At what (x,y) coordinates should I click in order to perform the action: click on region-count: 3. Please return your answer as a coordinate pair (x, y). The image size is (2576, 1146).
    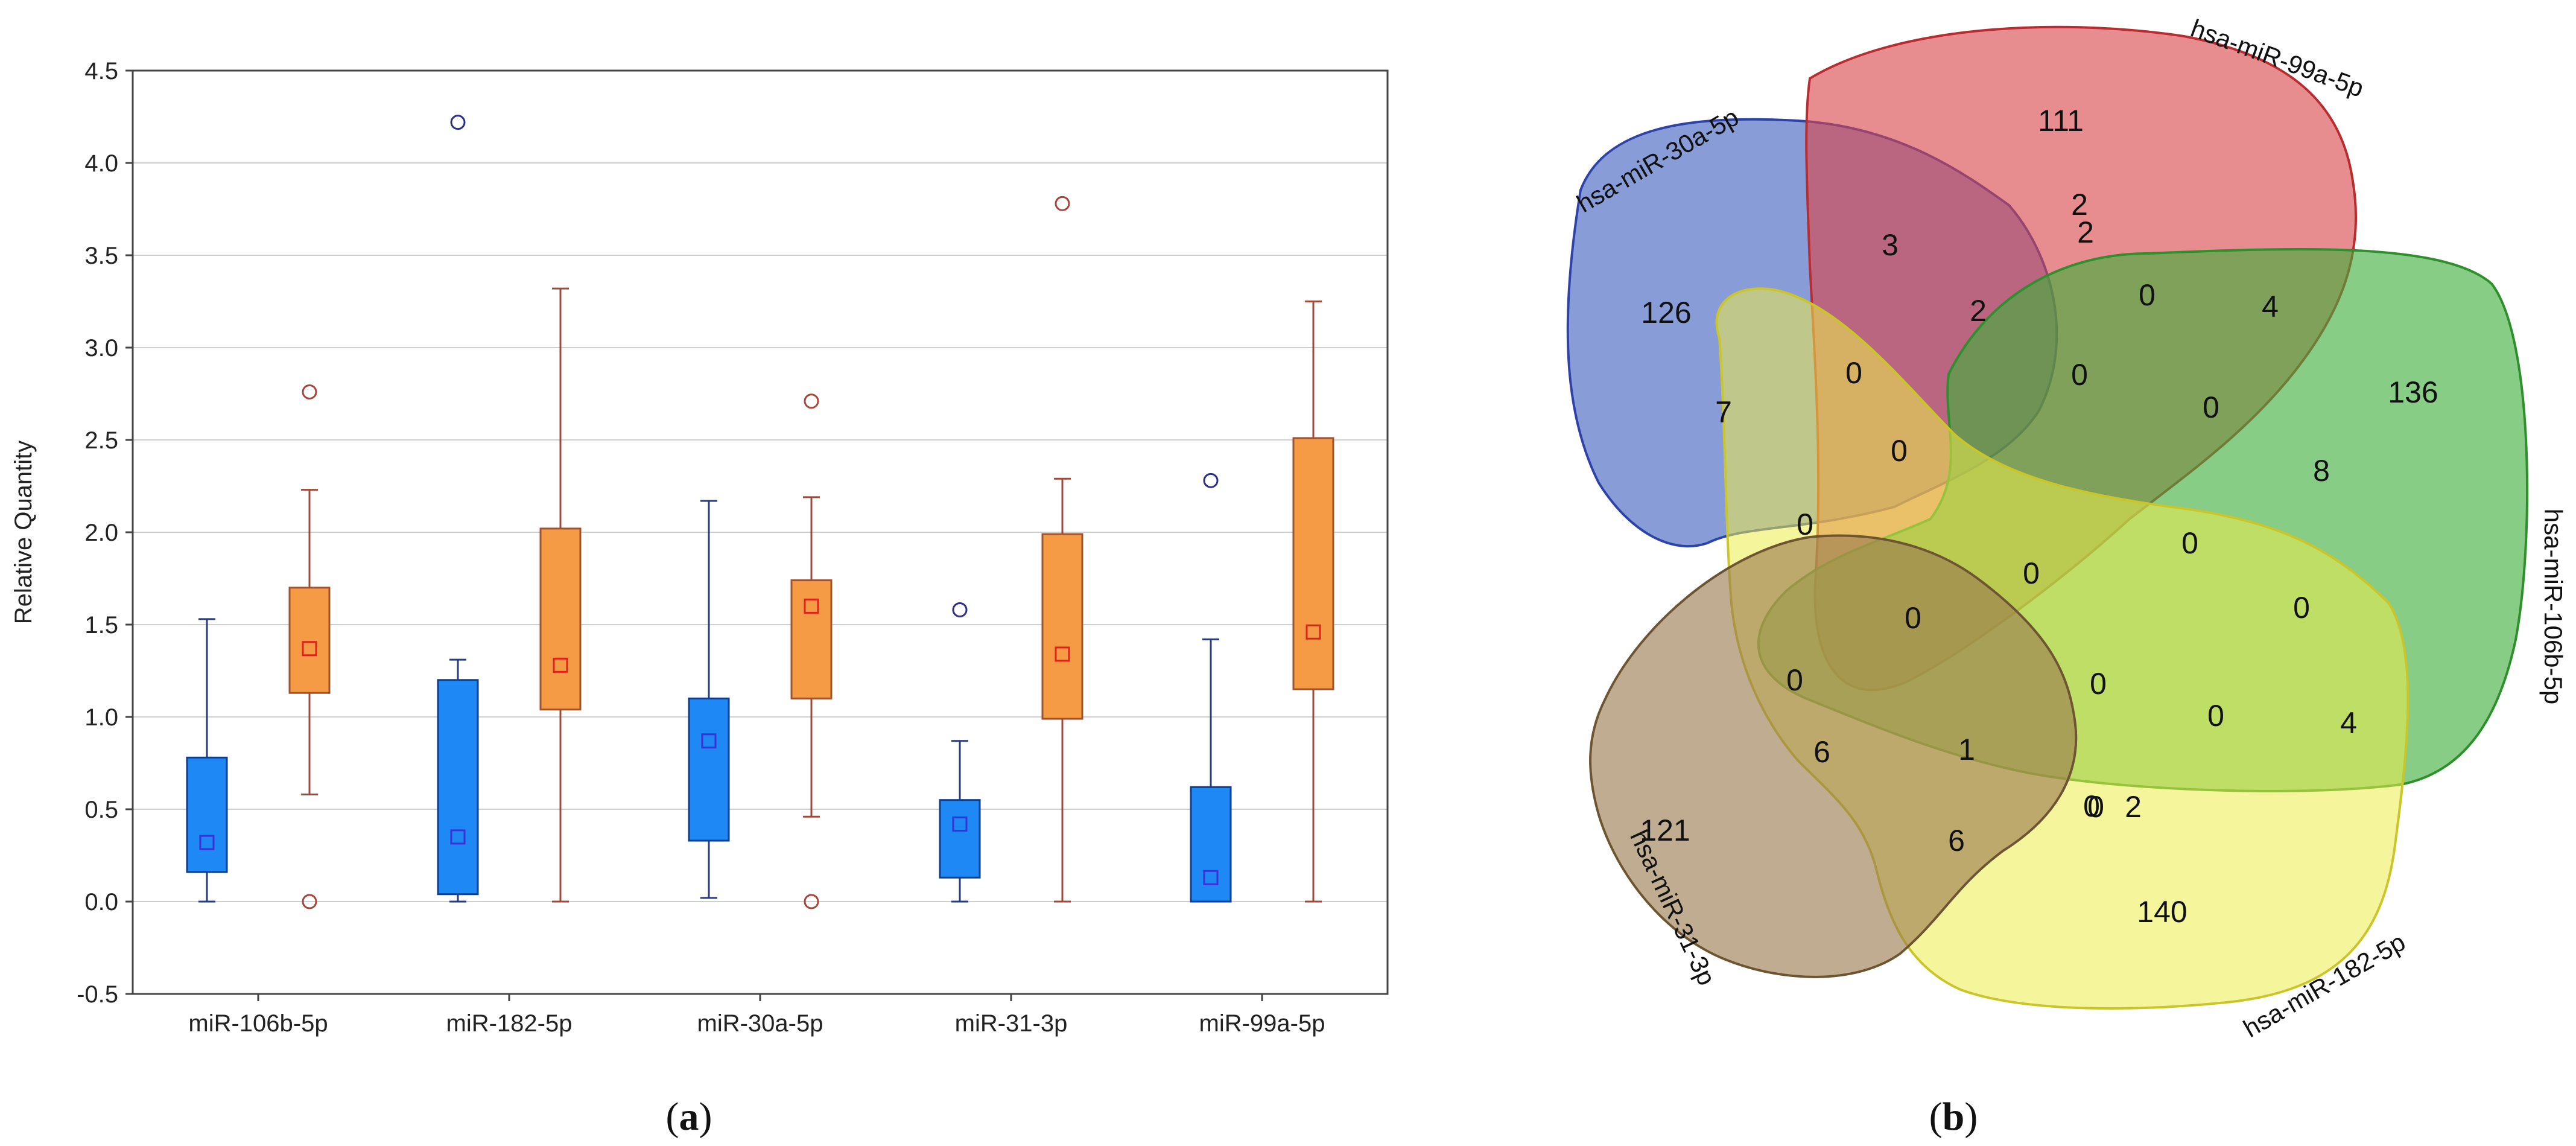
    Looking at the image, I should click on (1890, 245).